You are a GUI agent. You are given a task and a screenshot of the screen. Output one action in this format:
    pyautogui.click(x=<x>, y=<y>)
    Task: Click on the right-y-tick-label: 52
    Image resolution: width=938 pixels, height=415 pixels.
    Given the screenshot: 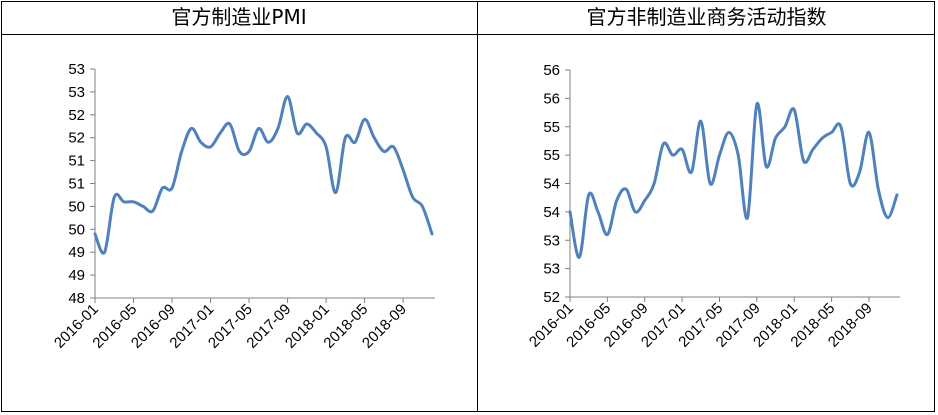 What is the action you would take?
    pyautogui.click(x=551, y=297)
    